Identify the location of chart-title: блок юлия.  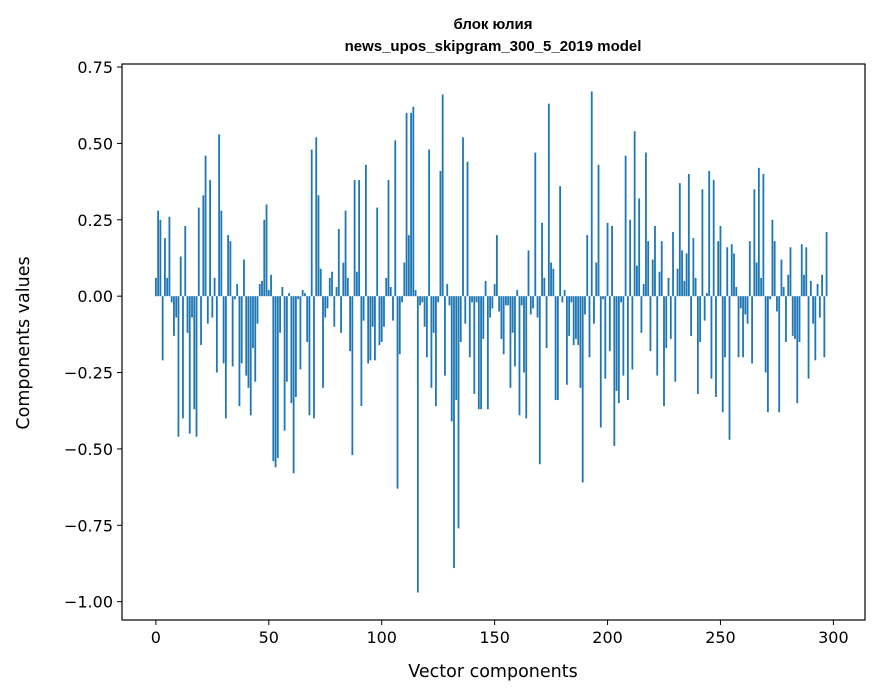
(493, 24).